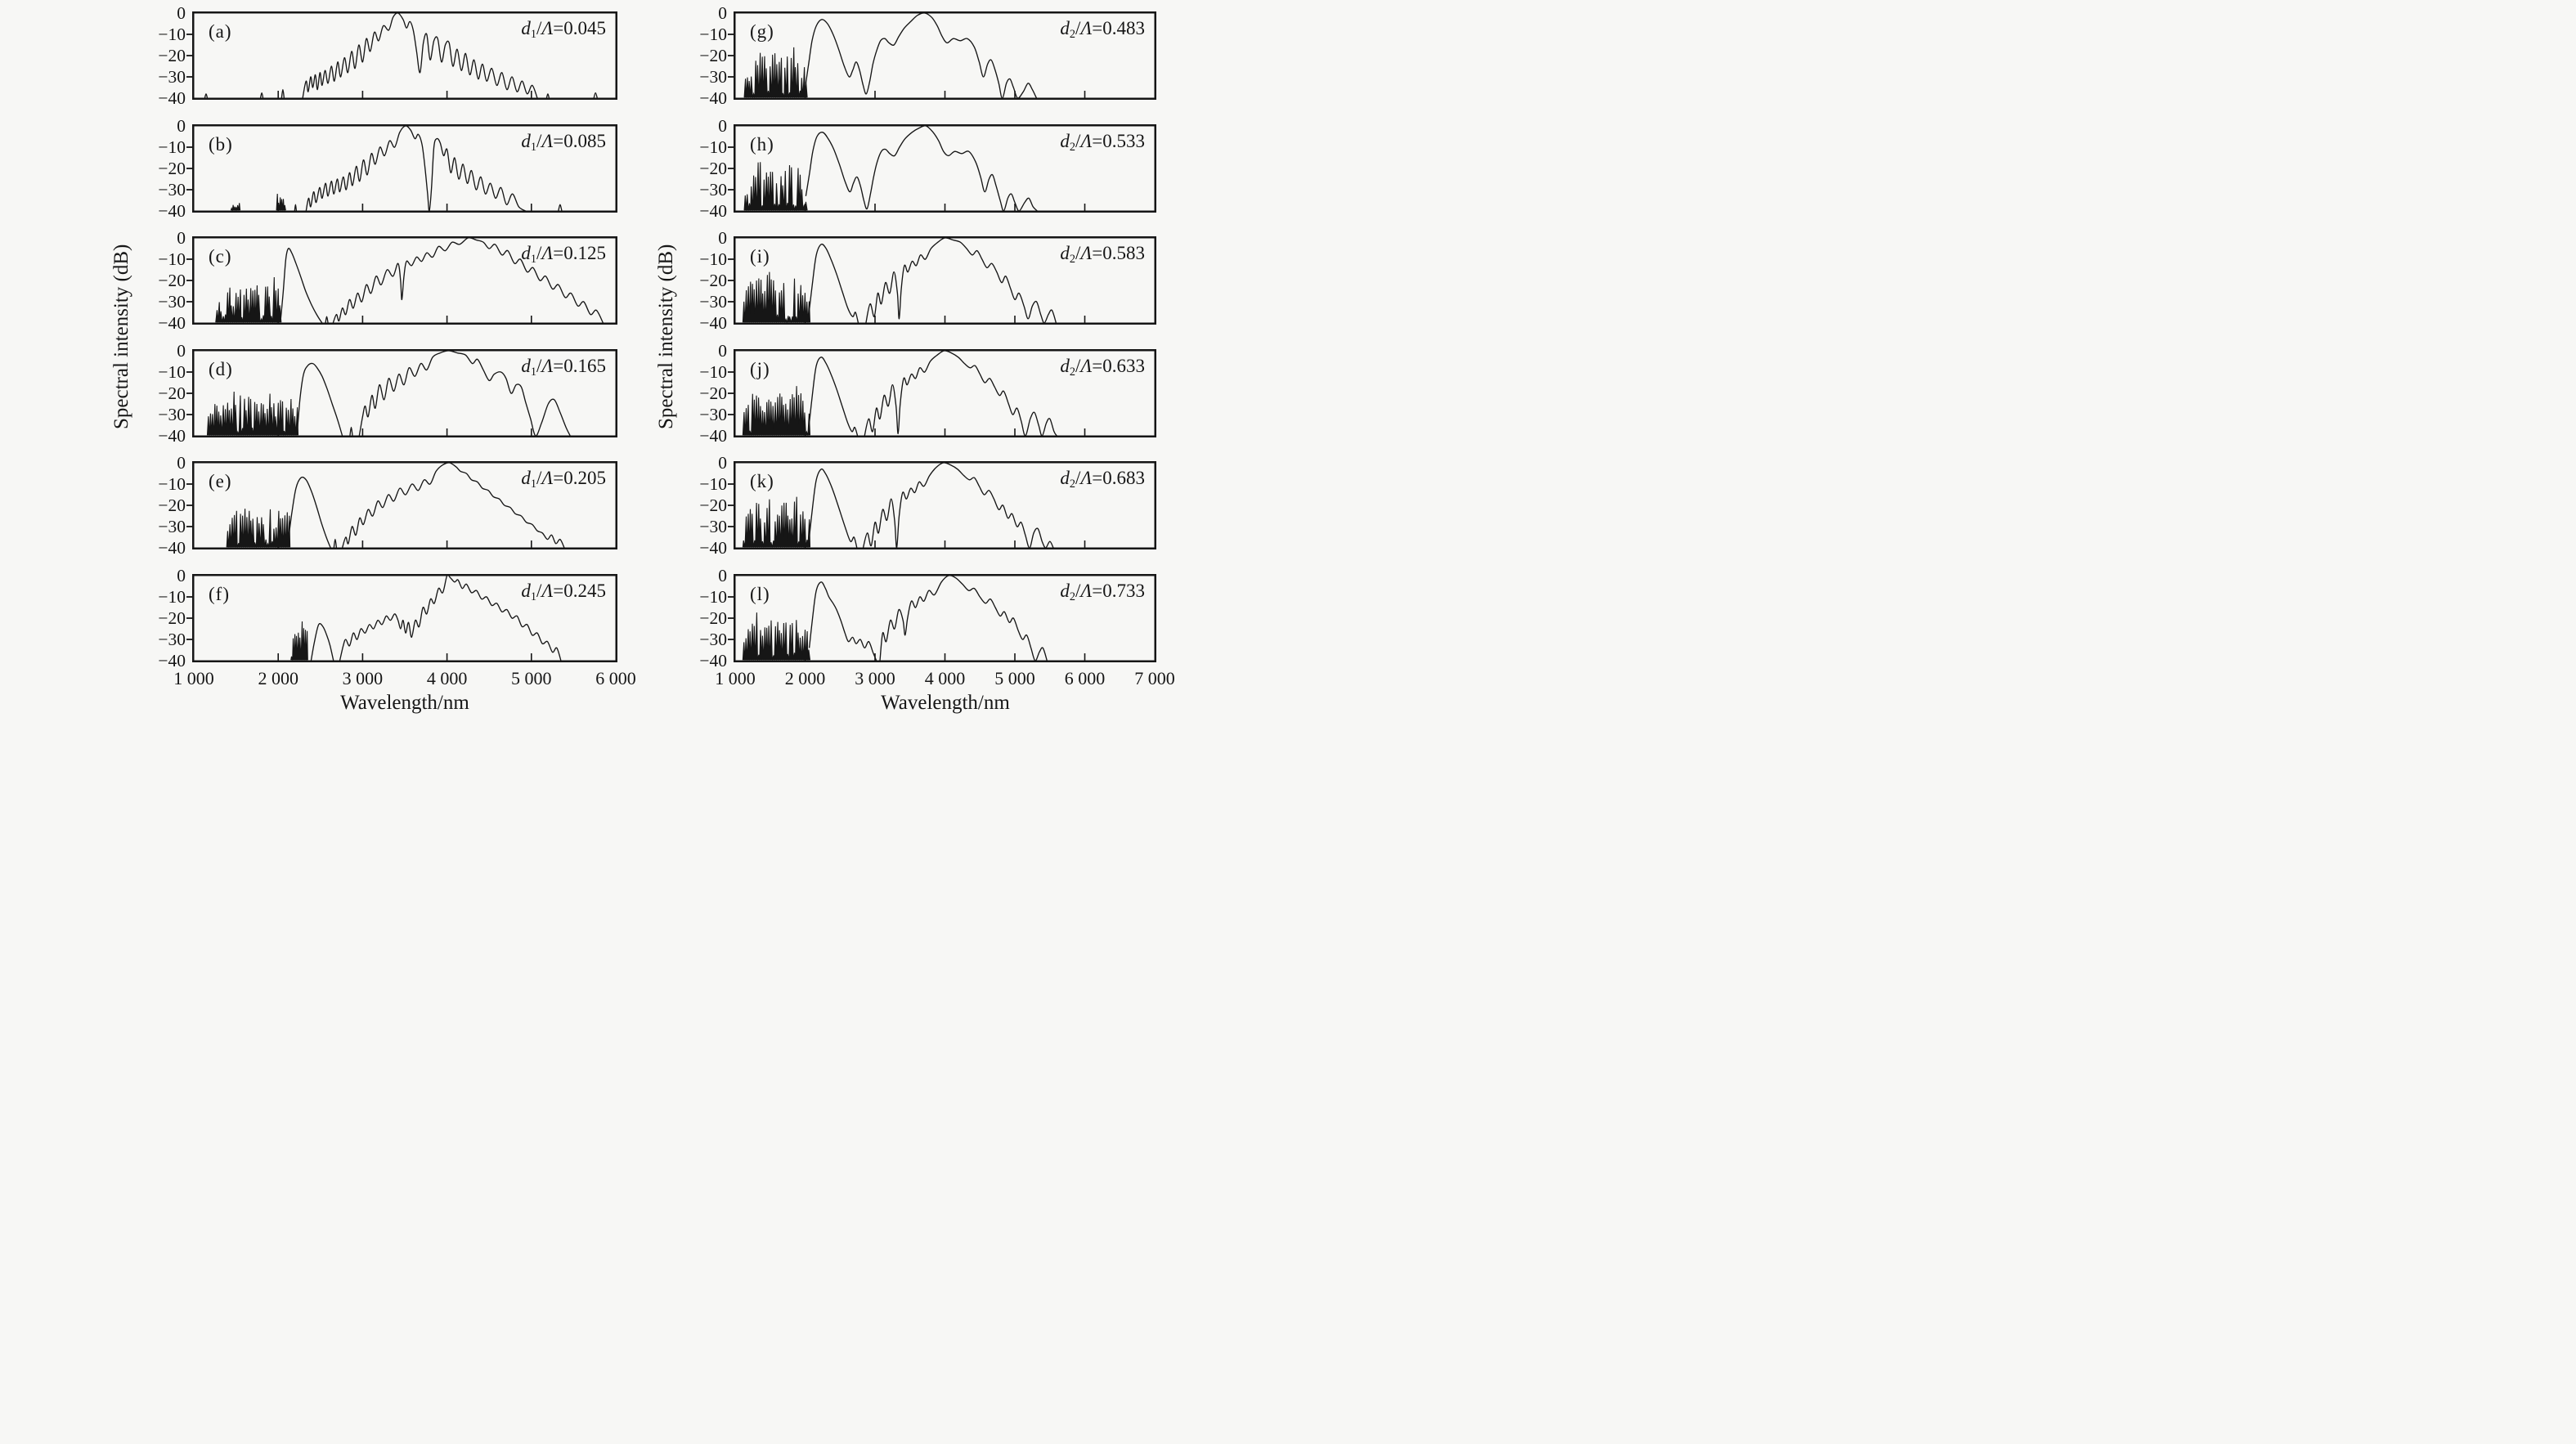  What do you see at coordinates (1154, 677) in the screenshot?
I see `x-tick-label: 7 000` at bounding box center [1154, 677].